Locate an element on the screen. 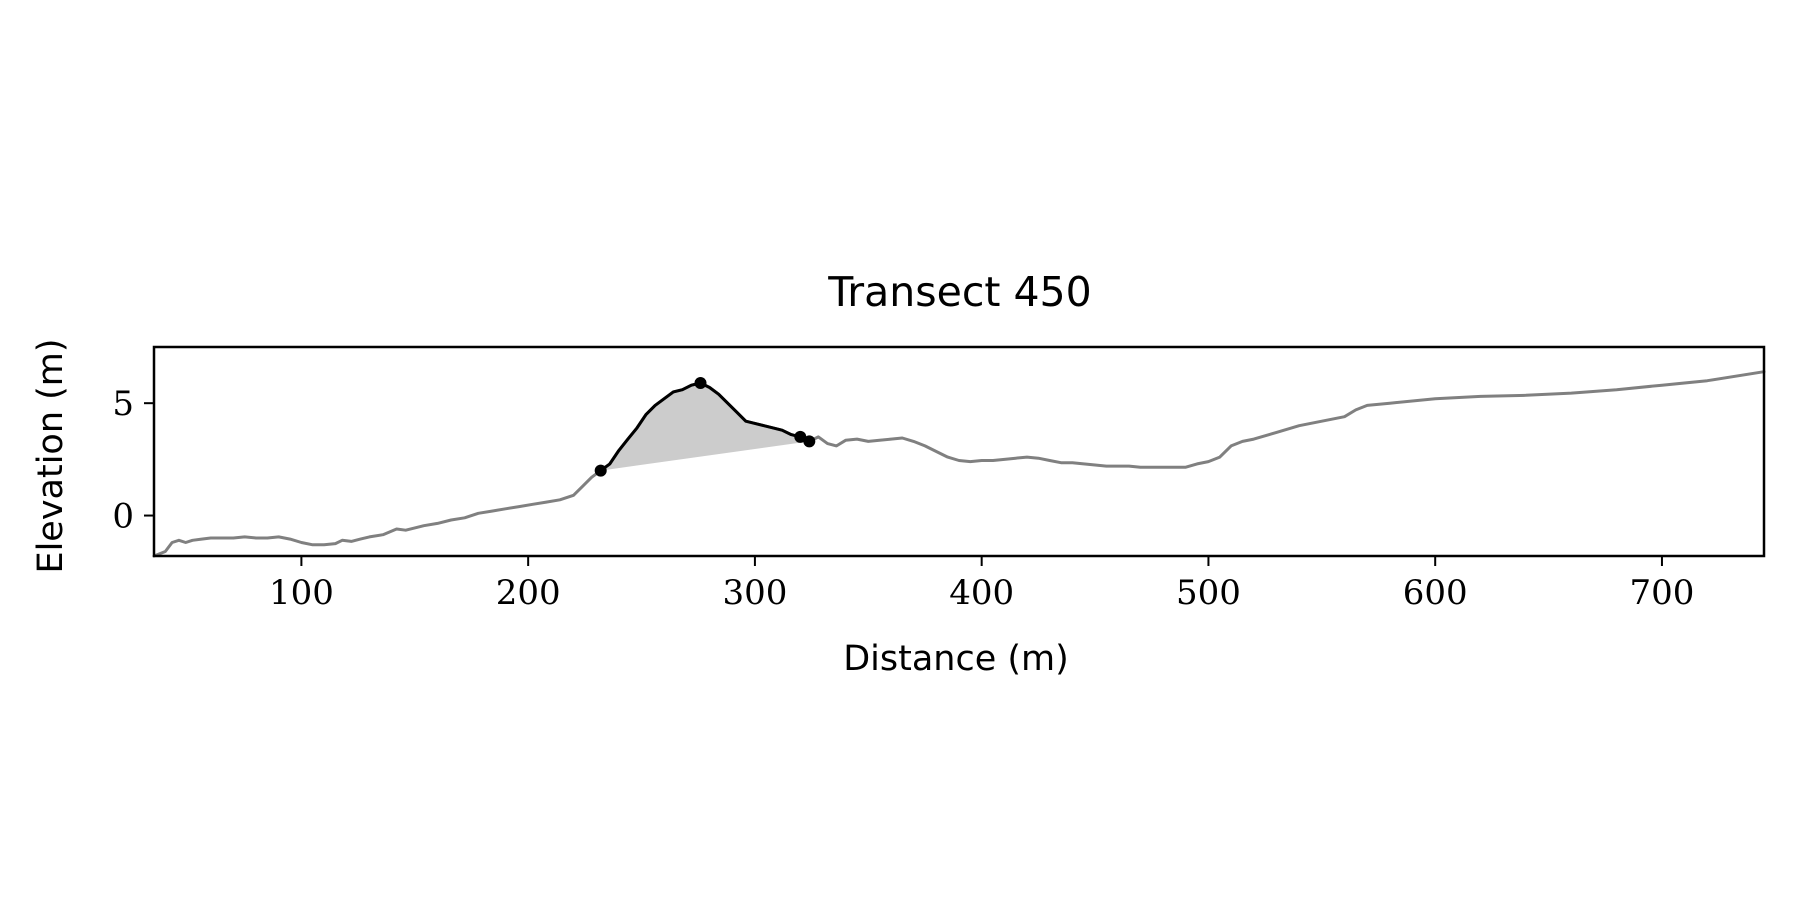 This screenshot has height=900, width=1800. x-tick-label: 400 is located at coordinates (981, 593).